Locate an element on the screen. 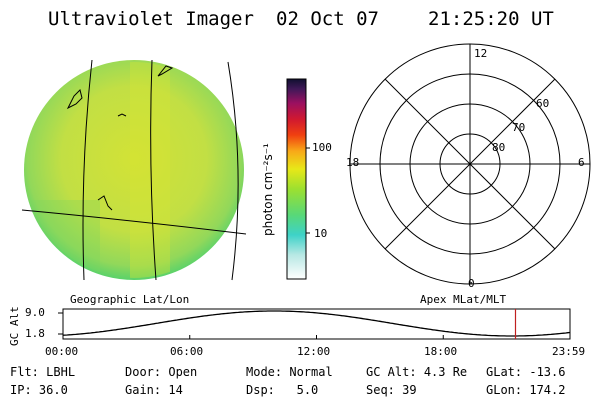 The height and width of the screenshot is (400, 600). colorbar-scale is located at coordinates (296, 179).